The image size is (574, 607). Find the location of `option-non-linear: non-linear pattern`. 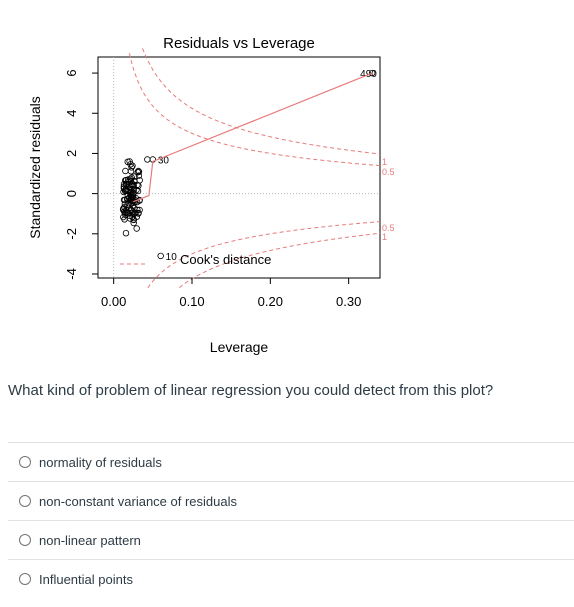

option-non-linear: non-linear pattern is located at coordinates (291, 539).